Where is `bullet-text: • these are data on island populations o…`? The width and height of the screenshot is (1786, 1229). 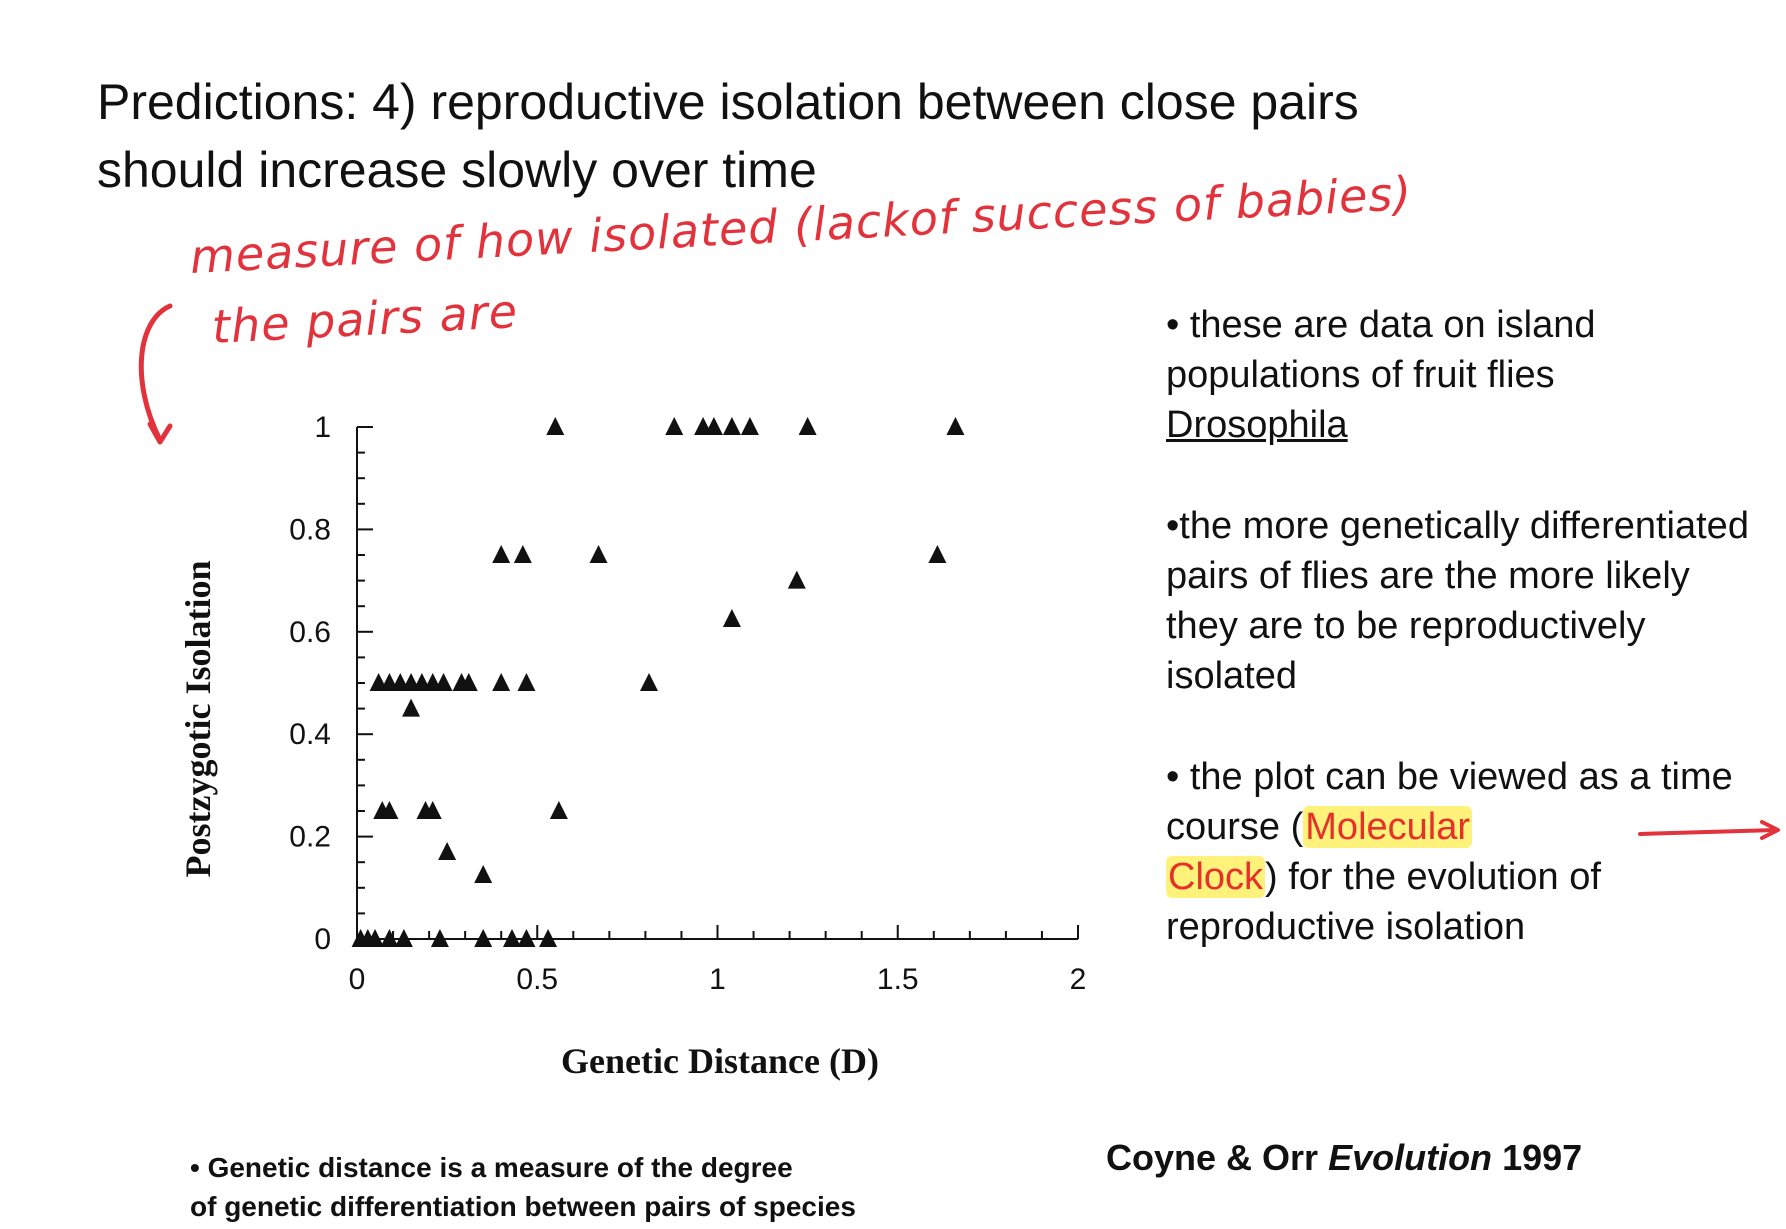
bullet-text: • these are data on island populations o… is located at coordinates (1381, 350).